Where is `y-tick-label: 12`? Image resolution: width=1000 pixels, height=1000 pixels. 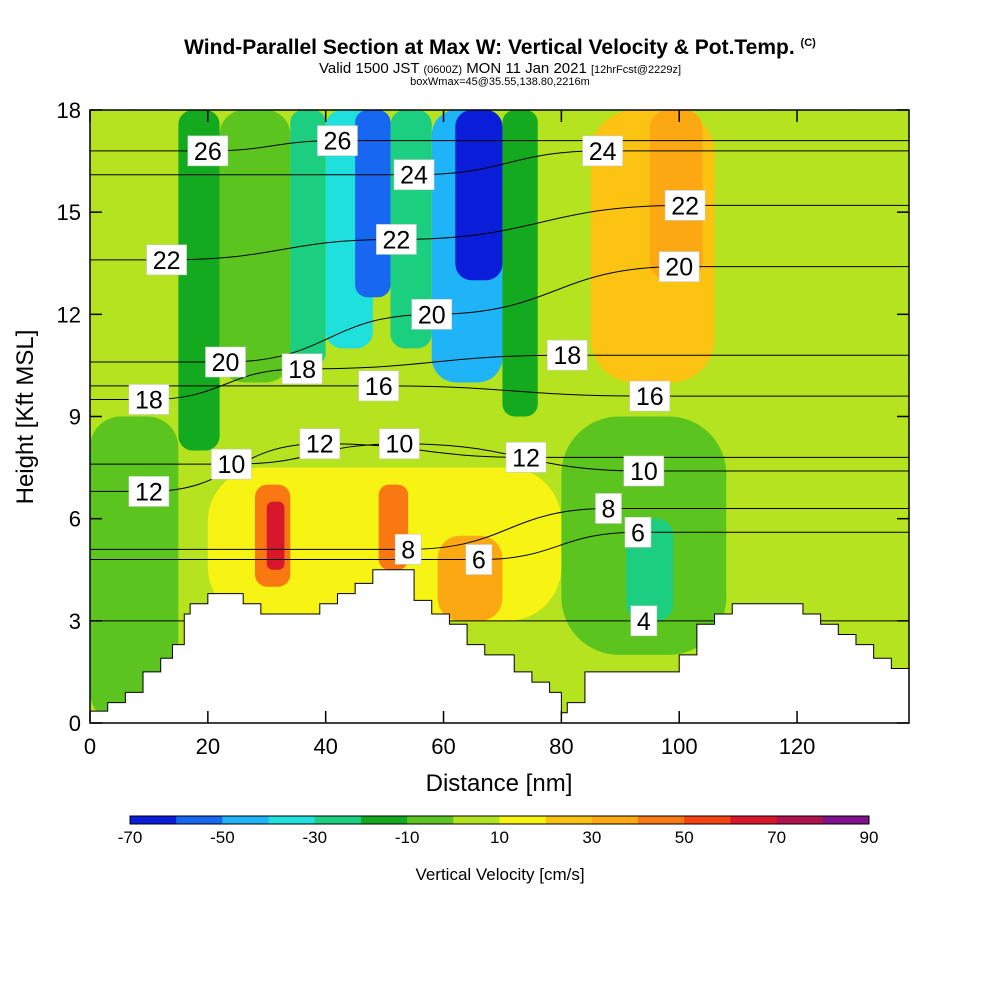
y-tick-label: 12 is located at coordinates (69, 314).